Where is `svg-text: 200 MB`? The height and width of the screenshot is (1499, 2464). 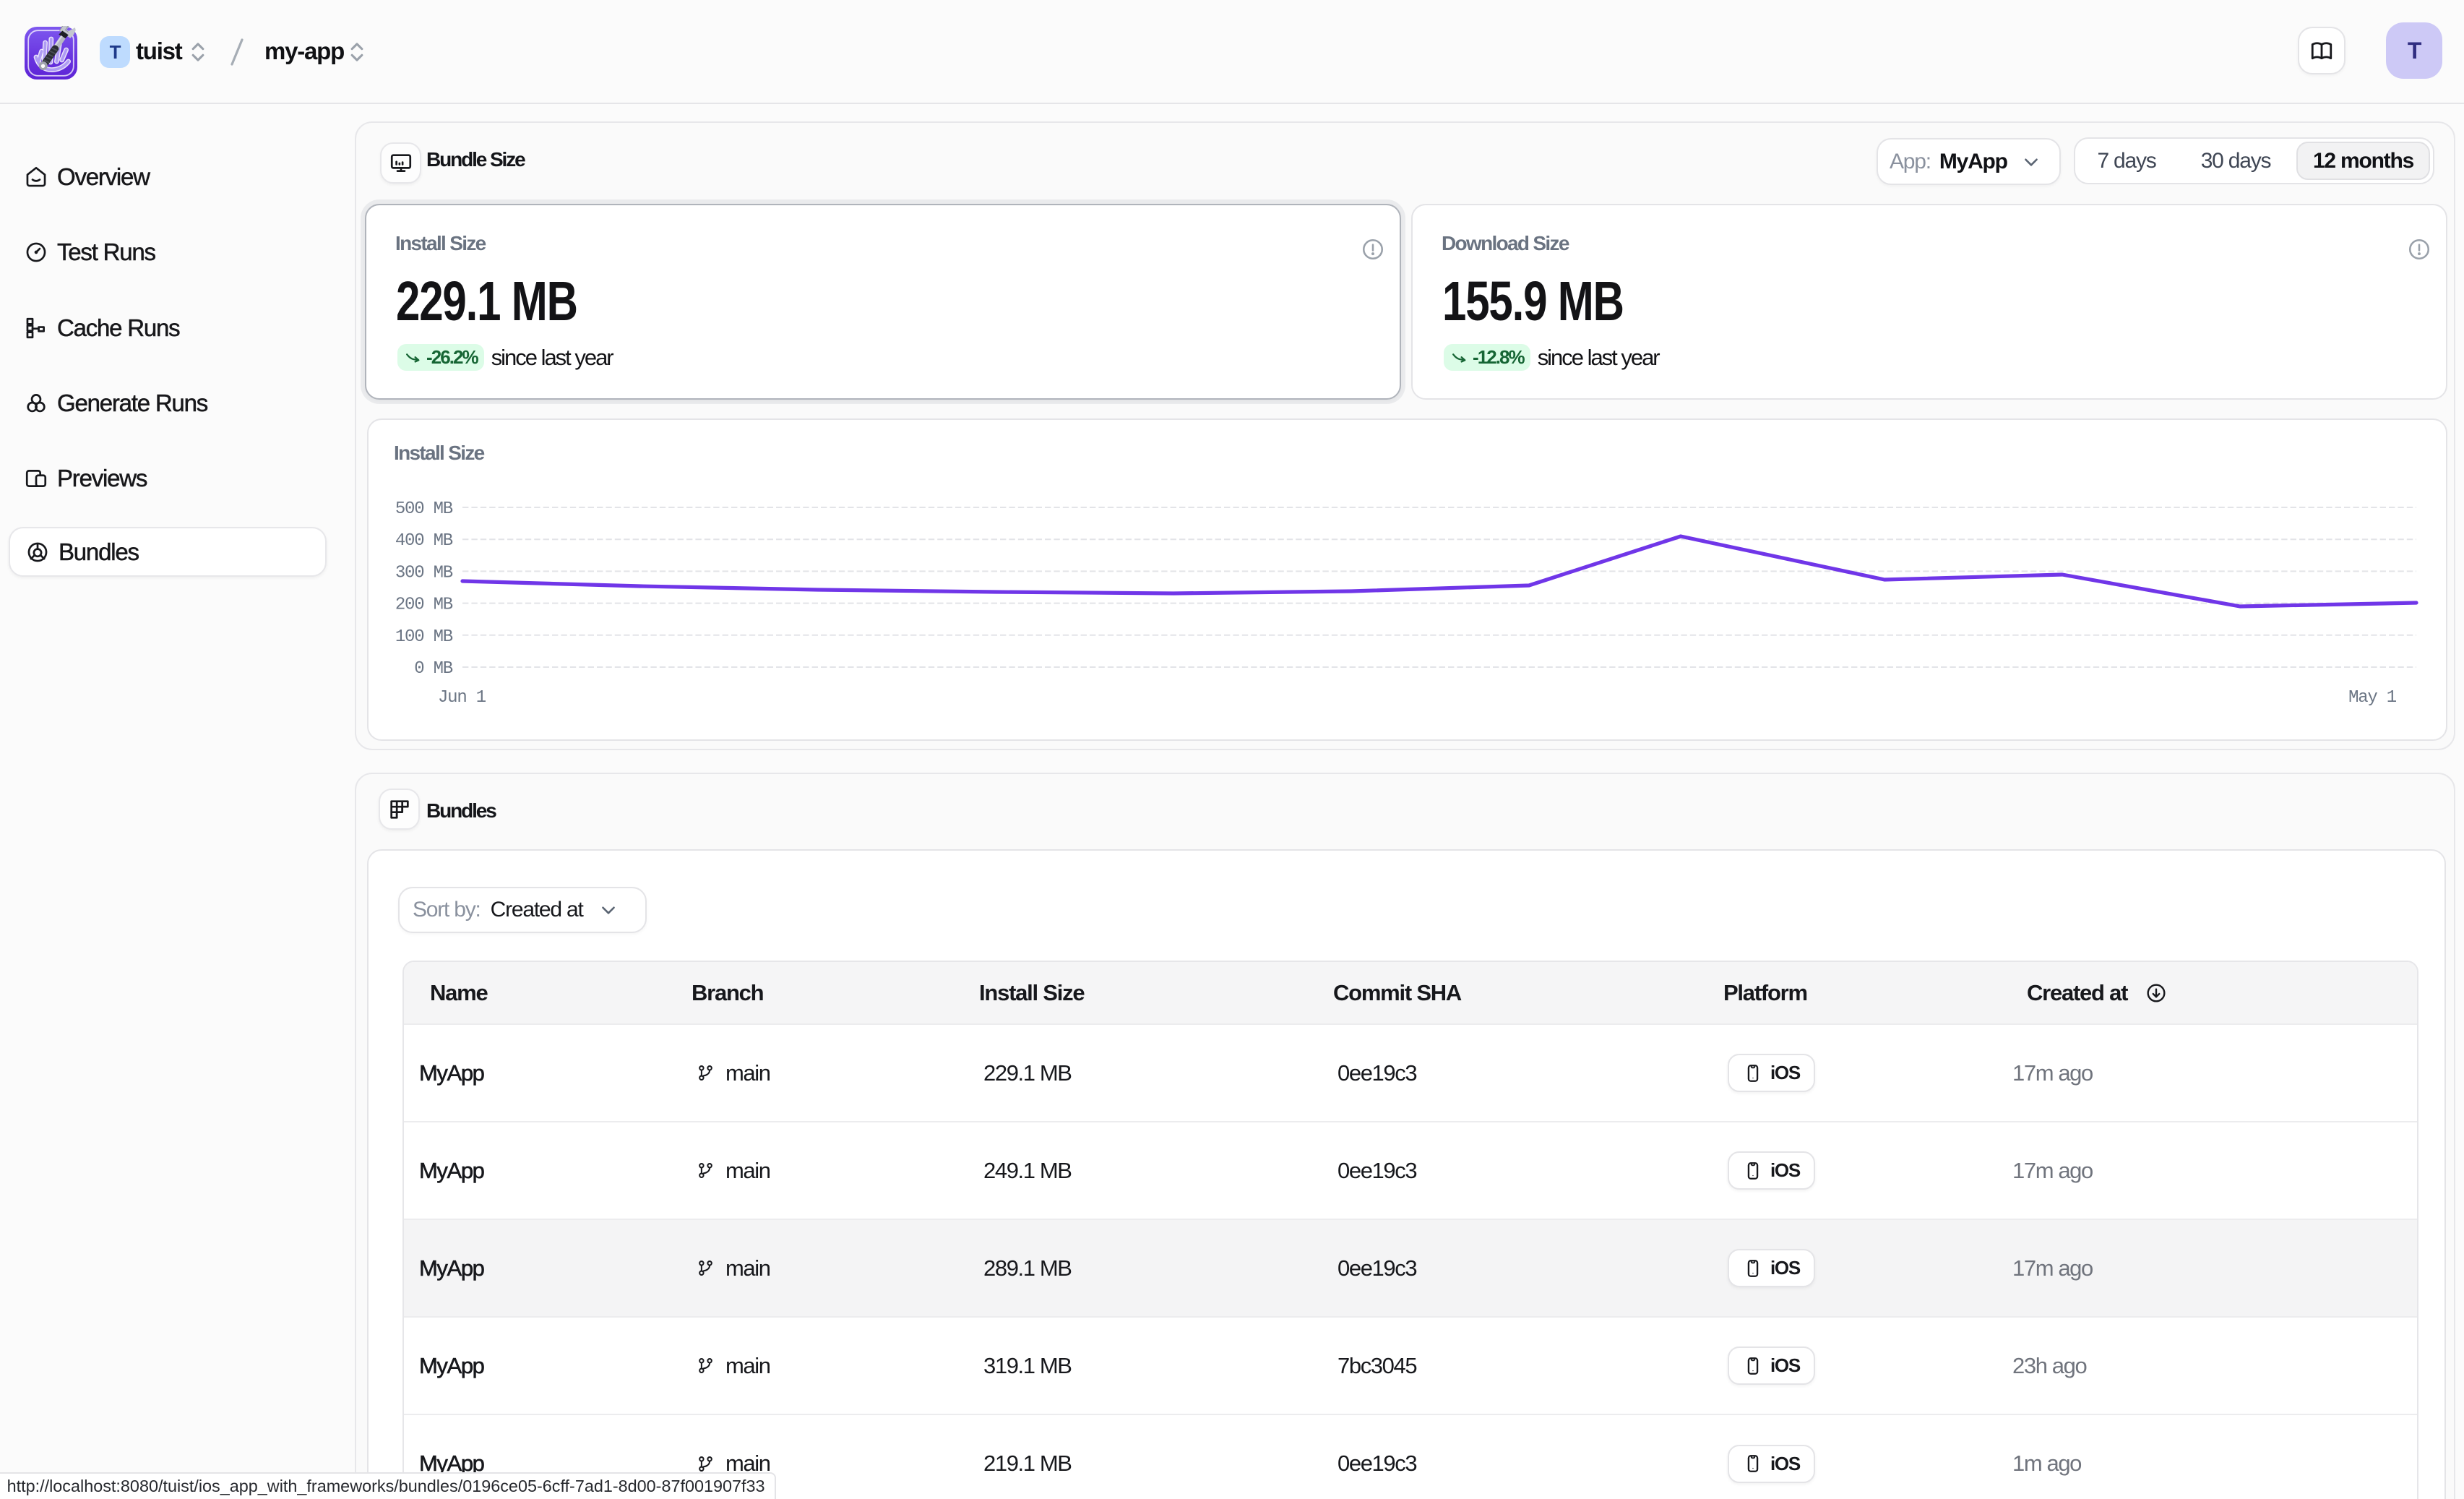 svg-text: 200 MB is located at coordinates (424, 605).